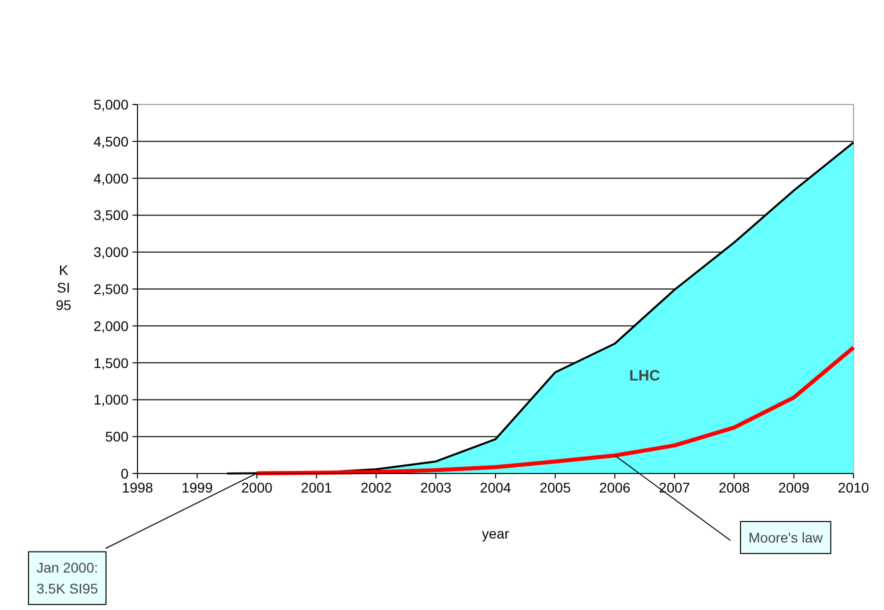 The height and width of the screenshot is (610, 884). What do you see at coordinates (674, 488) in the screenshot?
I see `x-tick-label: 2007` at bounding box center [674, 488].